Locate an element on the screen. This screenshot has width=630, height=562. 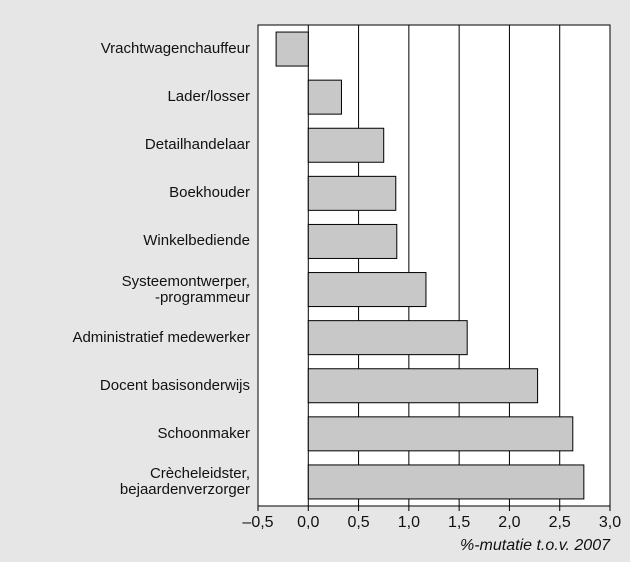
category-label: Schoonmaker is located at coordinates (203, 433).